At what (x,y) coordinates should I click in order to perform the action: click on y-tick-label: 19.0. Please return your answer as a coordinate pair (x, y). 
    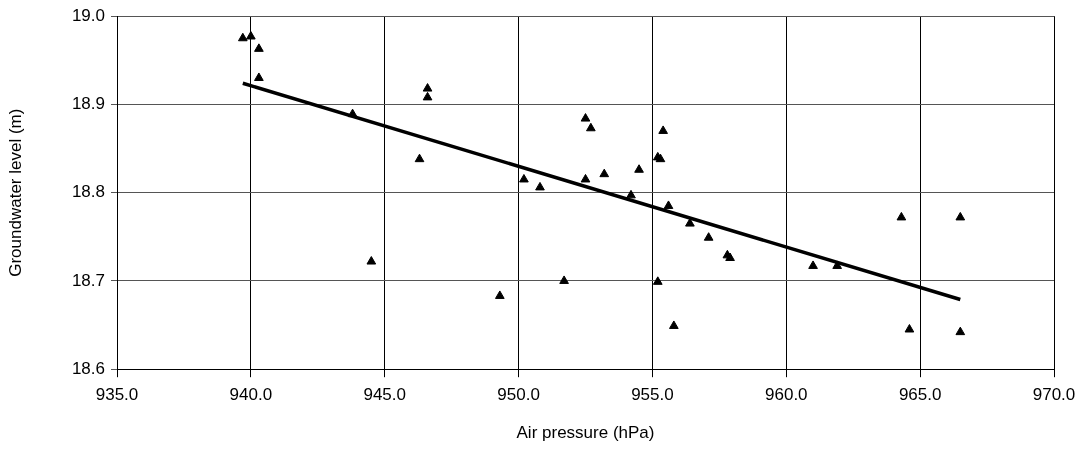
    Looking at the image, I should click on (88, 15).